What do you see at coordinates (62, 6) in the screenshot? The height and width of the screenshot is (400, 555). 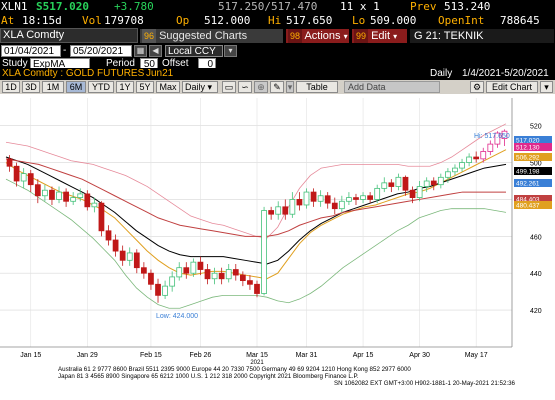 I see `quote-last-price: S517.020` at bounding box center [62, 6].